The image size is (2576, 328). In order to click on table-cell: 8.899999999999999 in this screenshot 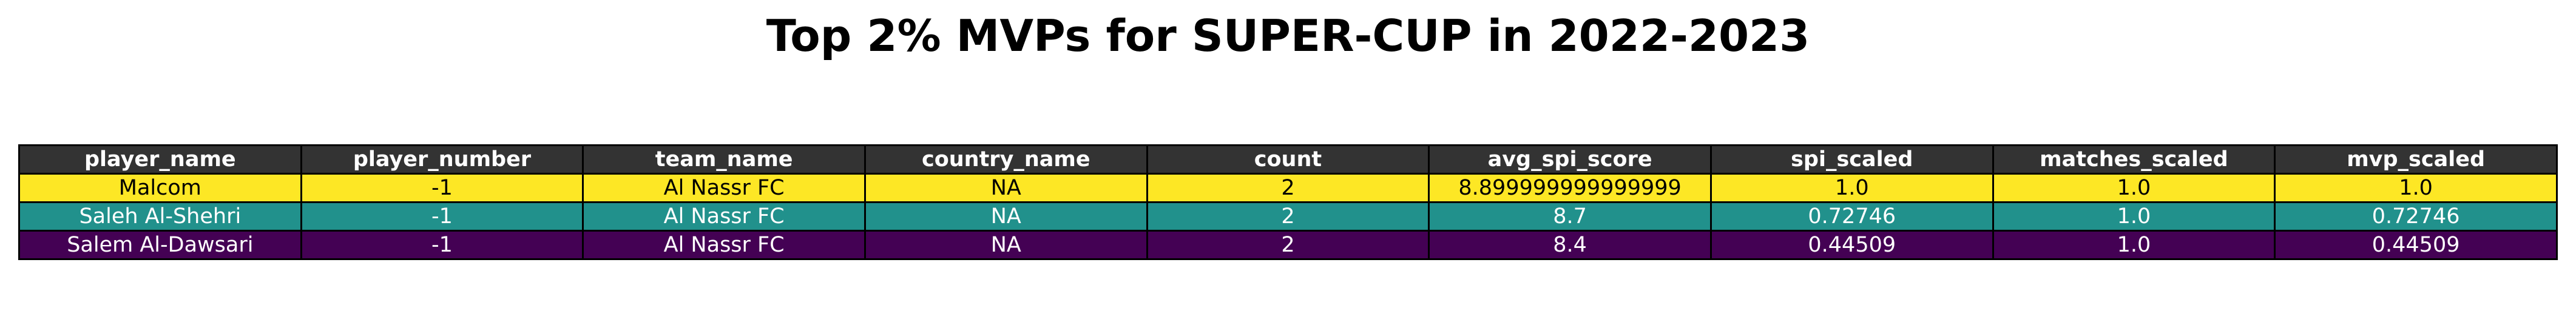, I will do `click(1570, 188)`.